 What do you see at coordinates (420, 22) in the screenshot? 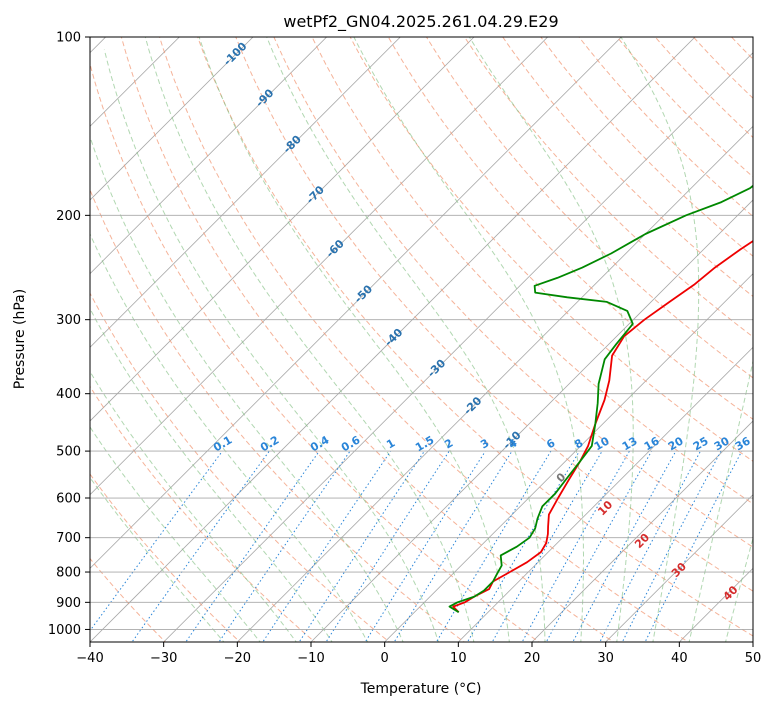
I see `chart-title: wetPf2_GN04.2025.261.04.29.E29` at bounding box center [420, 22].